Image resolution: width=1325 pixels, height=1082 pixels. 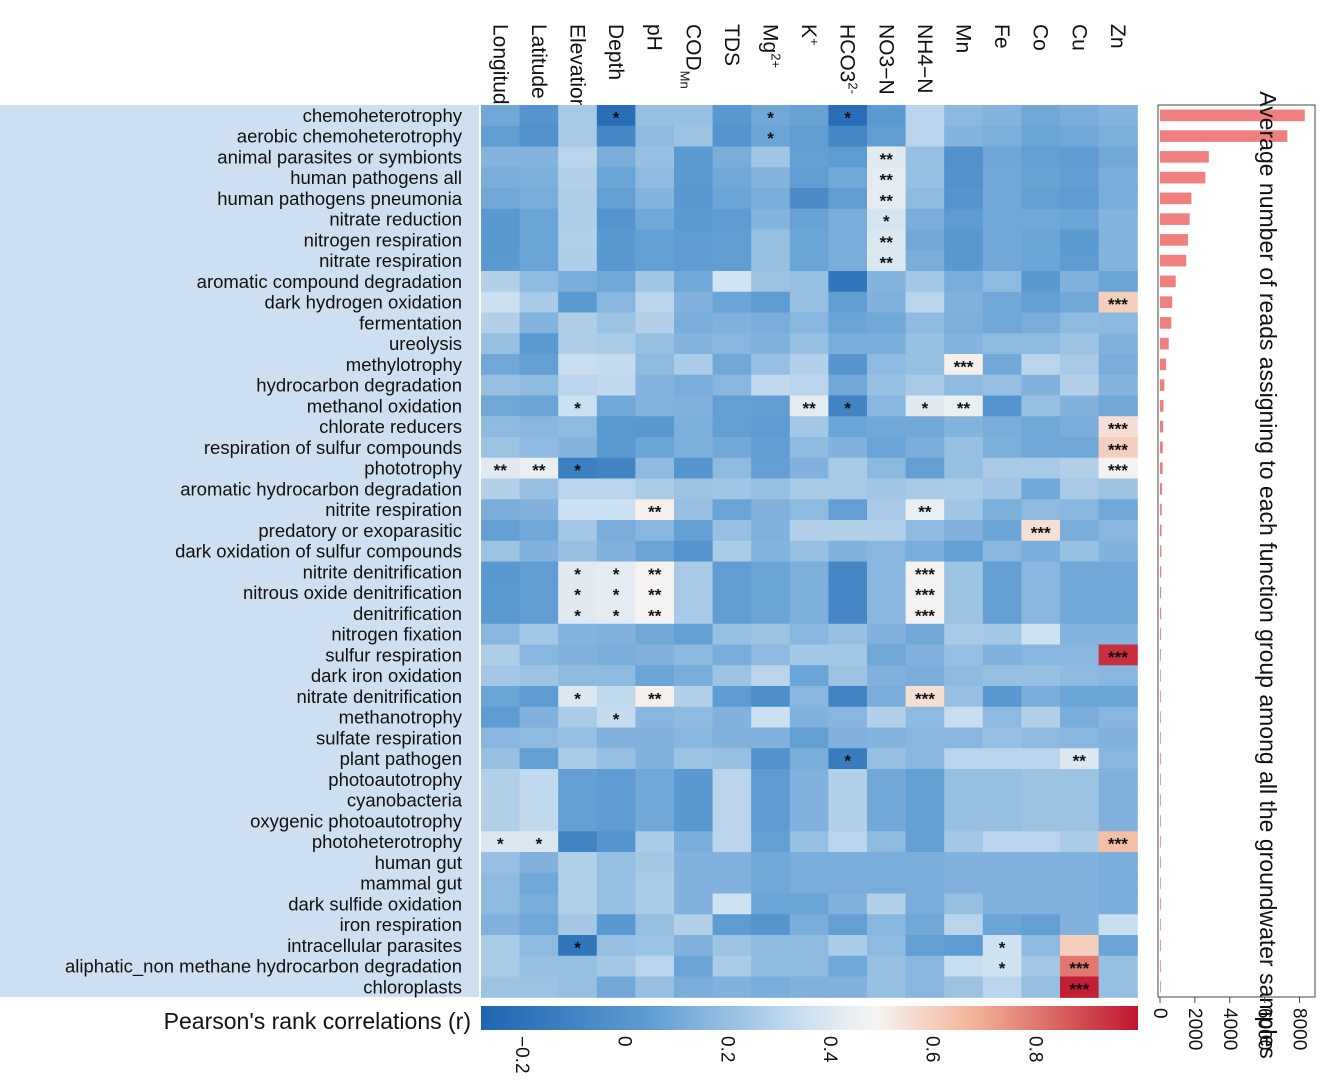 What do you see at coordinates (382, 571) in the screenshot?
I see `row-label: nitrite denitrification` at bounding box center [382, 571].